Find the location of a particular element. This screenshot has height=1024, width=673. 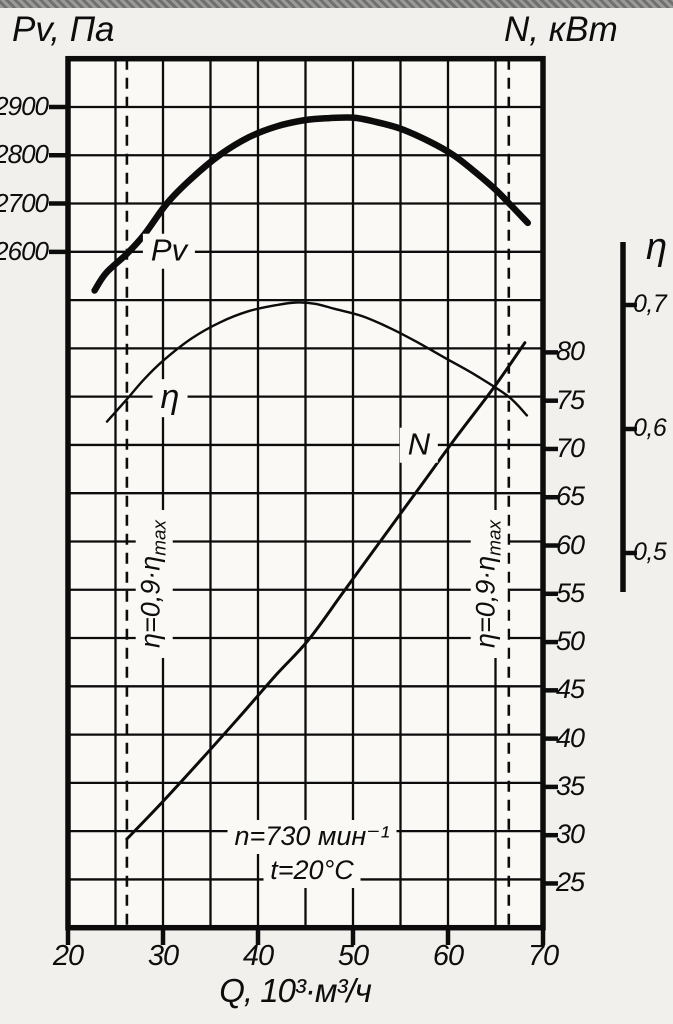

n-curve-label: N is located at coordinates (419, 445).